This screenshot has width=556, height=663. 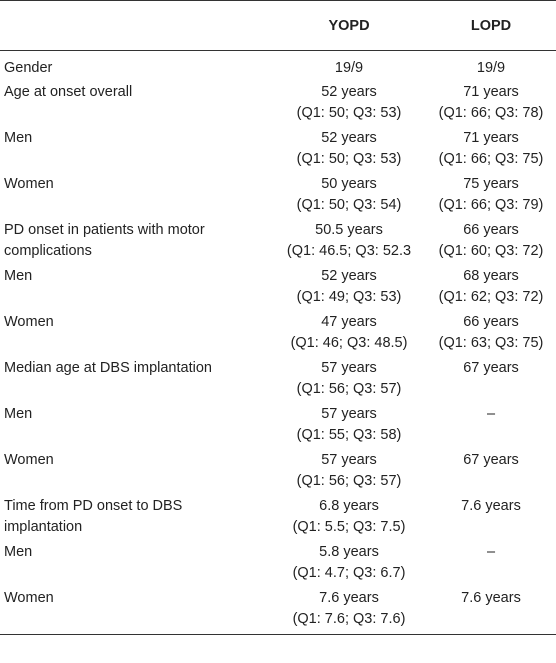 I want to click on yopd-value: 19/9, so click(x=349, y=67).